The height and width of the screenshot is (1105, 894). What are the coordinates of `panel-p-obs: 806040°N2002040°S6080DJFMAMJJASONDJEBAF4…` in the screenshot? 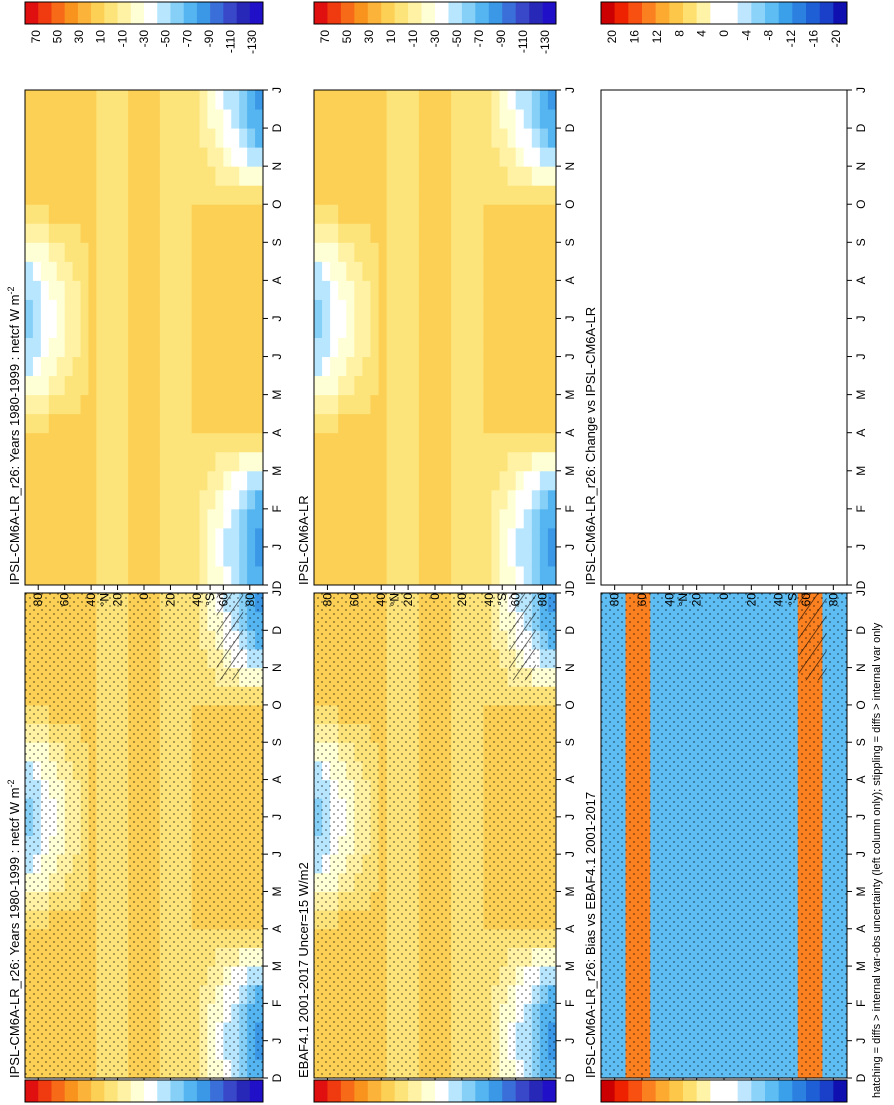 It's located at (436, 844).